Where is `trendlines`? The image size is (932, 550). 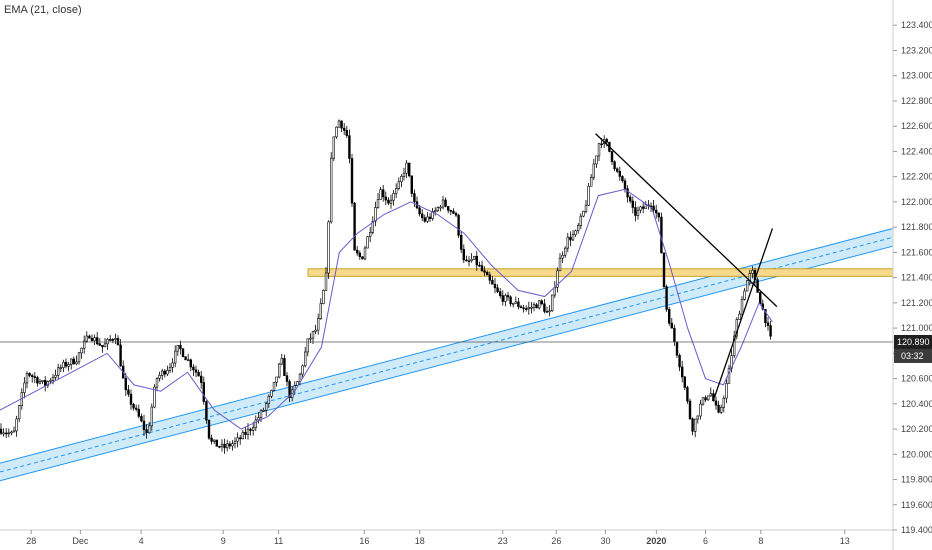
trendlines is located at coordinates (686, 265).